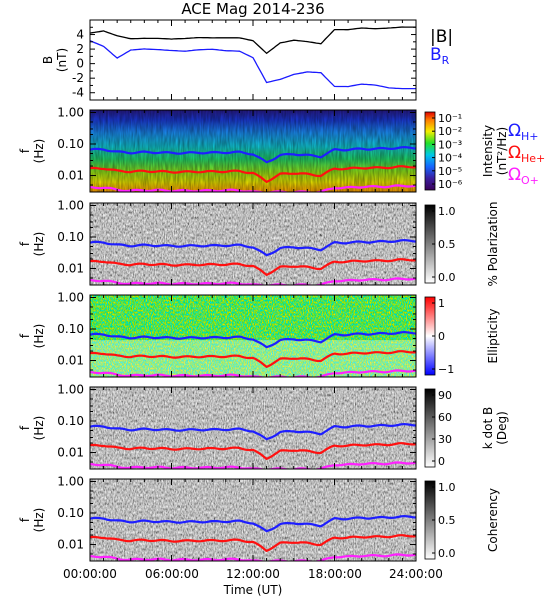  I want to click on colorbar-title: Intensity(nT²/Hz), so click(495, 151).